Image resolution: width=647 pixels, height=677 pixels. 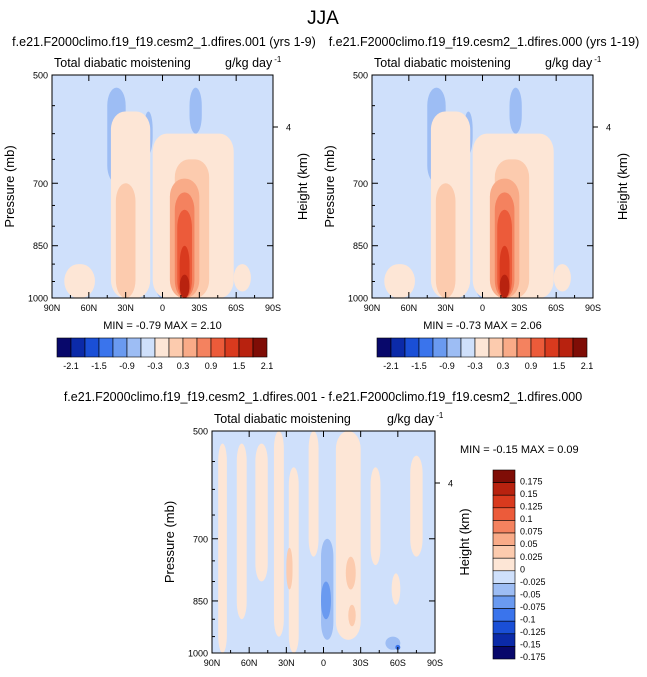 I want to click on x-tick-label: 90N, so click(x=52, y=308).